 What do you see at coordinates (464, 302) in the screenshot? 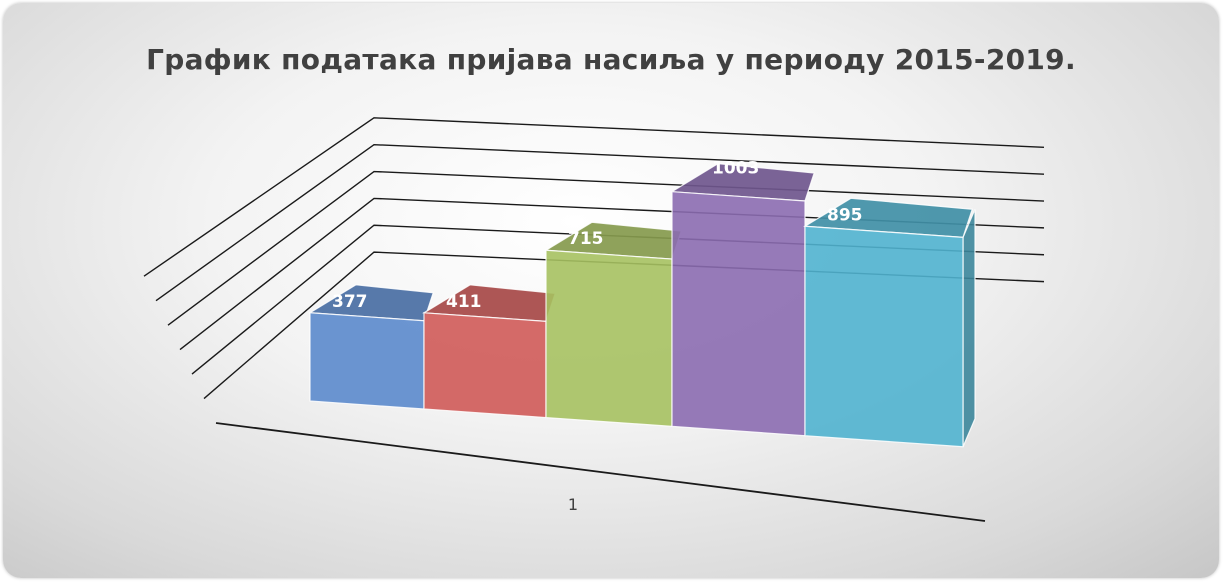
I see `data-label: 411` at bounding box center [464, 302].